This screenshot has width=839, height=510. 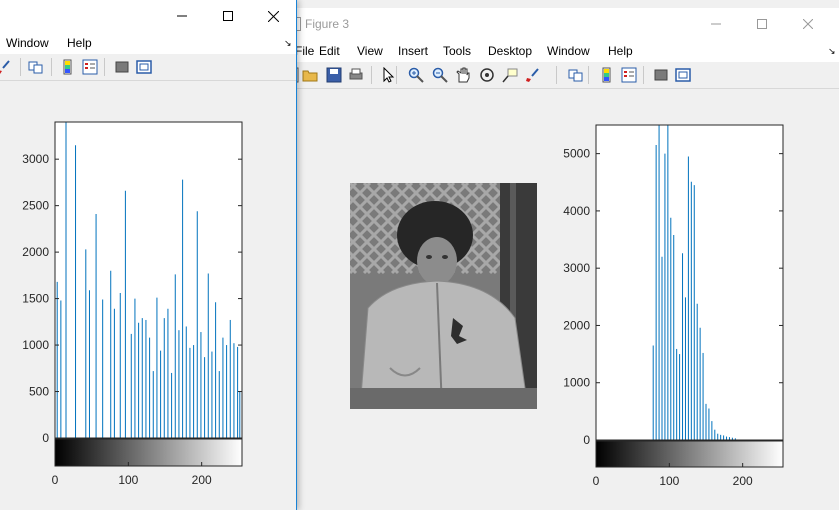 I want to click on pointer-button, so click(x=388, y=74).